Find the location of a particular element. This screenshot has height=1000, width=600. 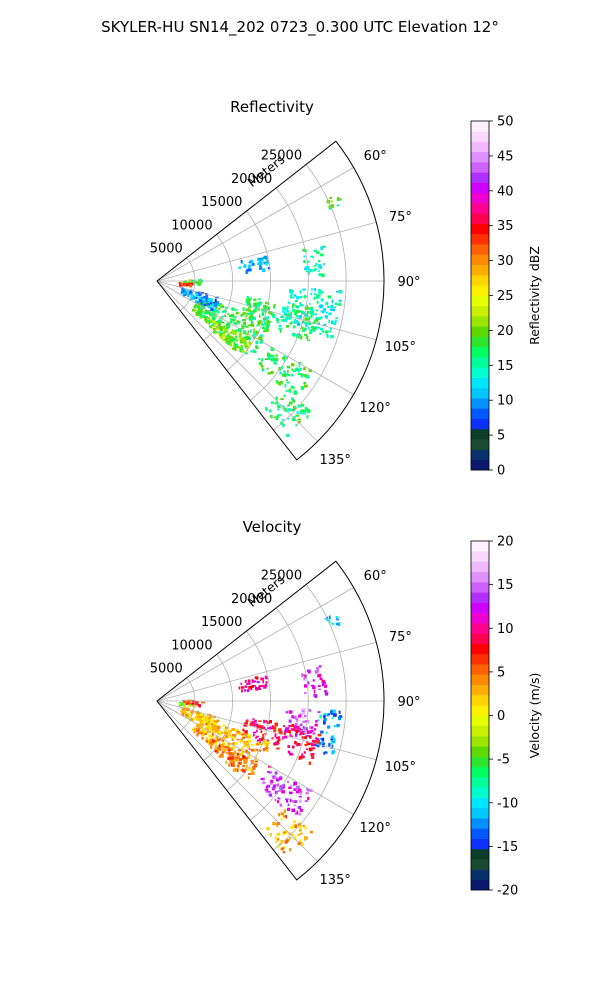

colorbar-tick-label: -15 is located at coordinates (507, 847).